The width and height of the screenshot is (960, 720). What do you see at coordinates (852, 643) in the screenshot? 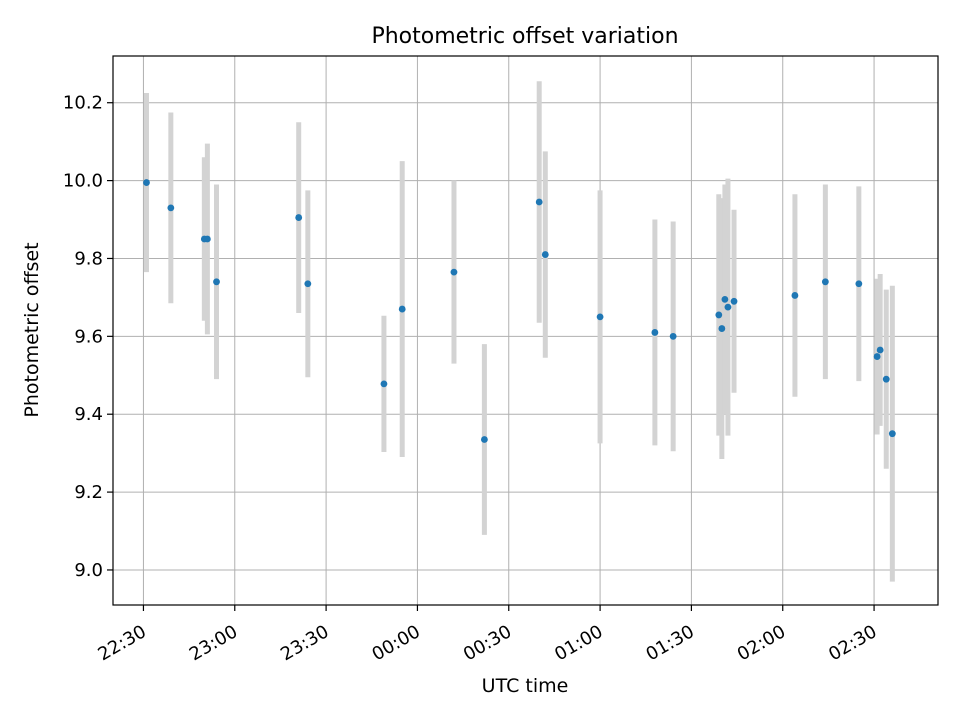
I see `x-tick-label: 02:30` at bounding box center [852, 643].